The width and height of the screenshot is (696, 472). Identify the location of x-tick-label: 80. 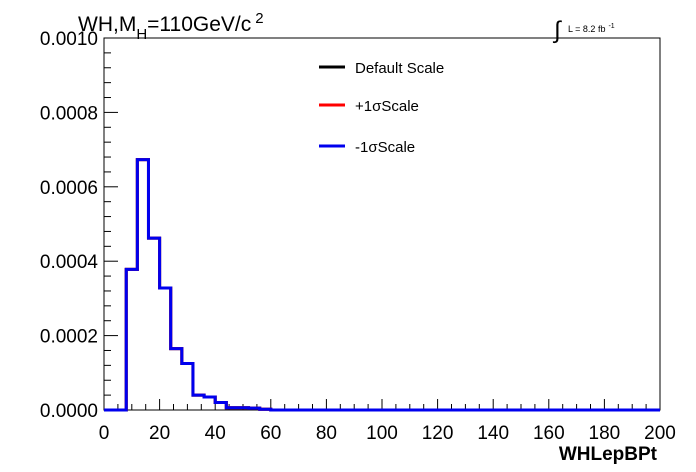
(326, 433).